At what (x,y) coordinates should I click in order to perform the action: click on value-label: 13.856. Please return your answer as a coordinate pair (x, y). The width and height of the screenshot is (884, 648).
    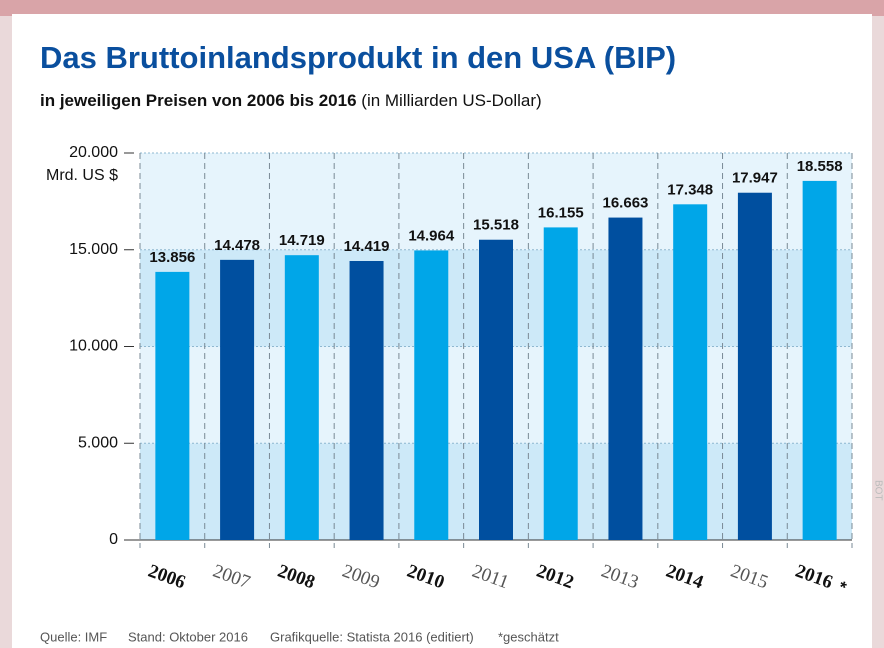
    Looking at the image, I should click on (172, 257).